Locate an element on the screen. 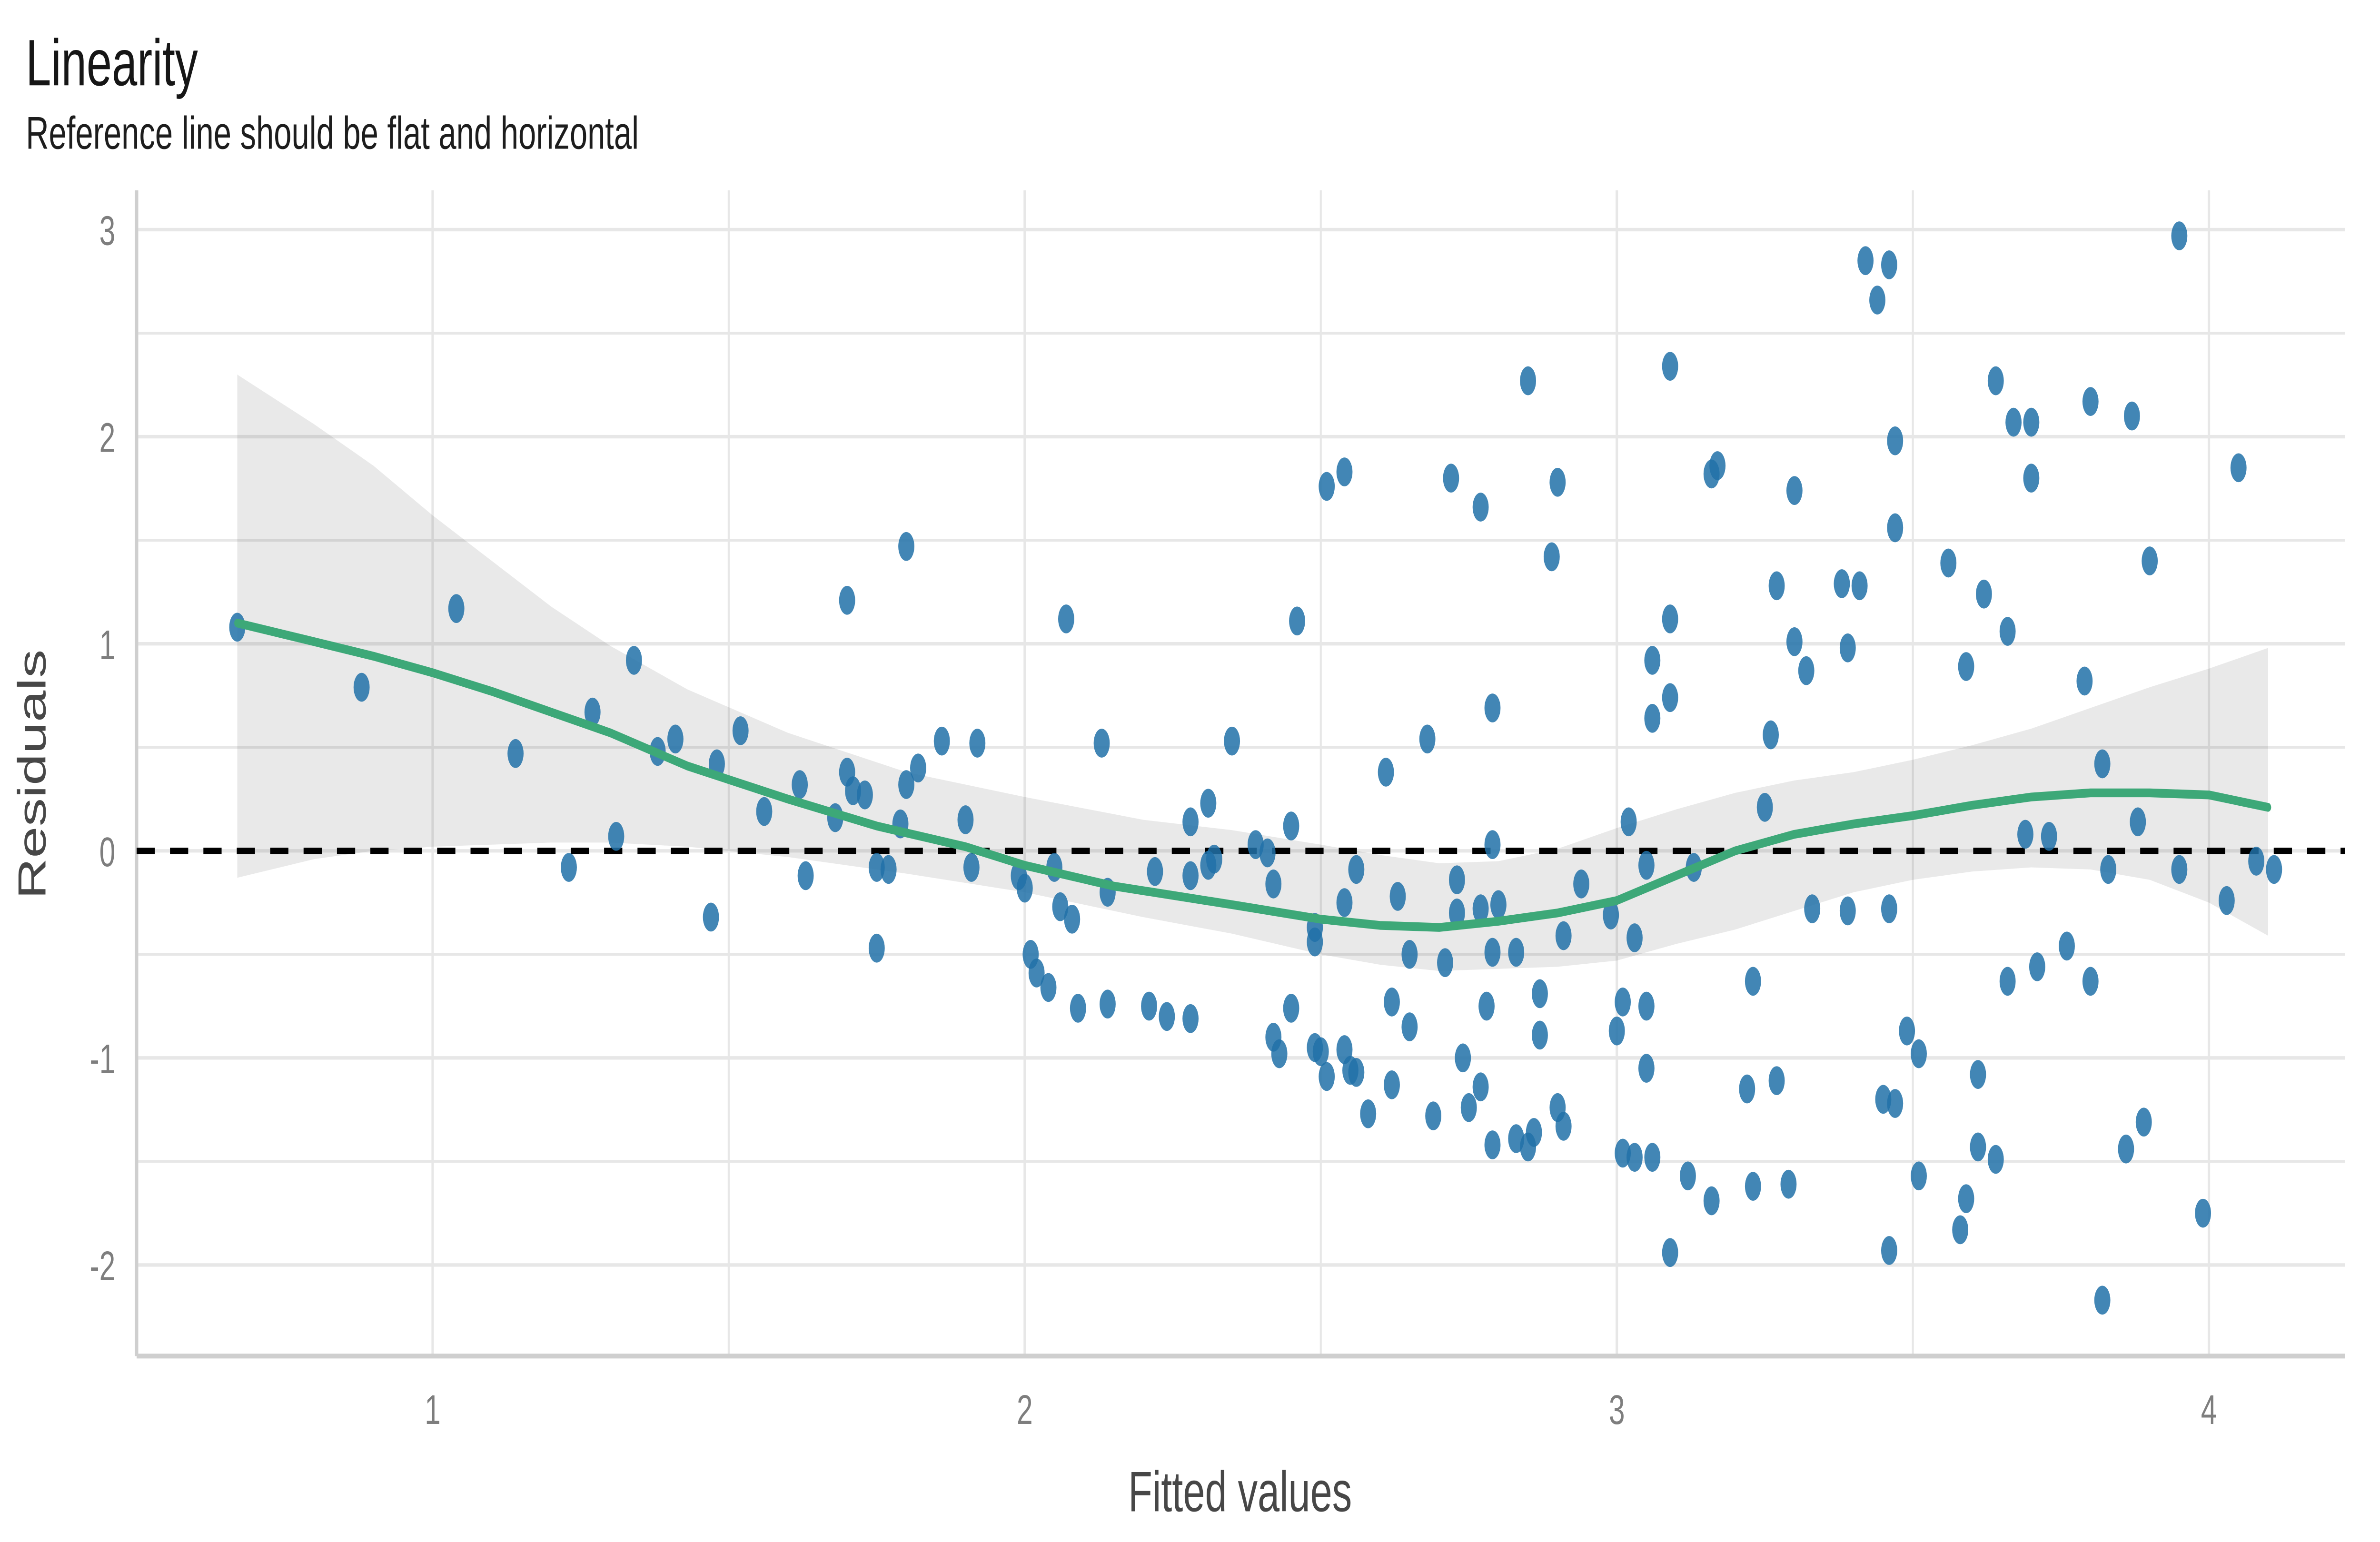  x-axis-title: Fitted values is located at coordinates (1240, 1492).